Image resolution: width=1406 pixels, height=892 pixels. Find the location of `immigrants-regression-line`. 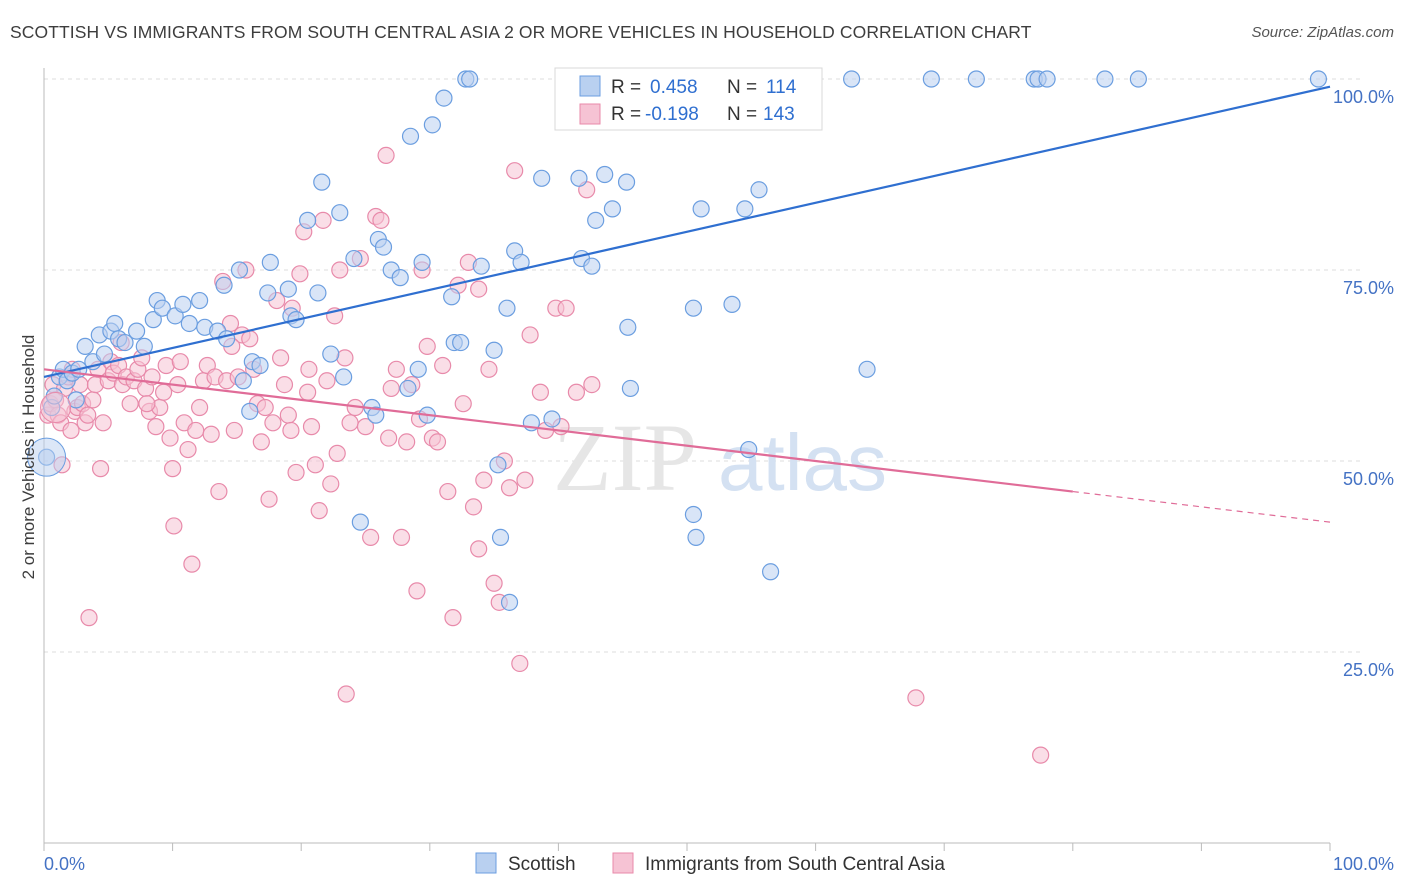

immigrants-regression-line is located at coordinates (558, 430).